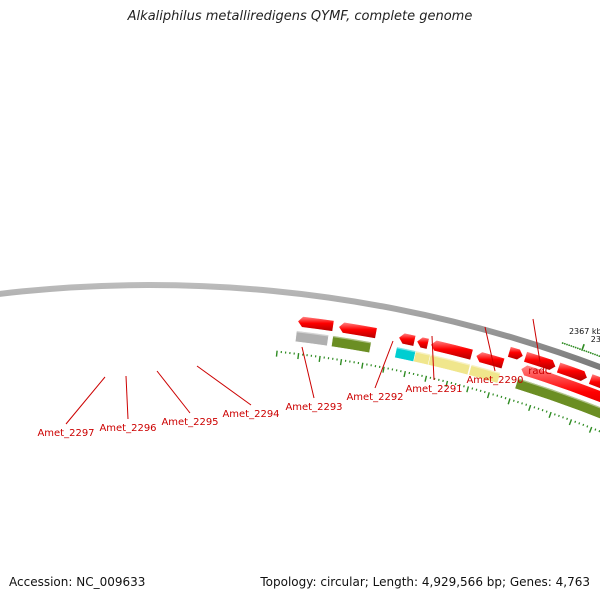 The height and width of the screenshot is (600, 600). I want to click on ruler-major-tick, so click(583, 347).